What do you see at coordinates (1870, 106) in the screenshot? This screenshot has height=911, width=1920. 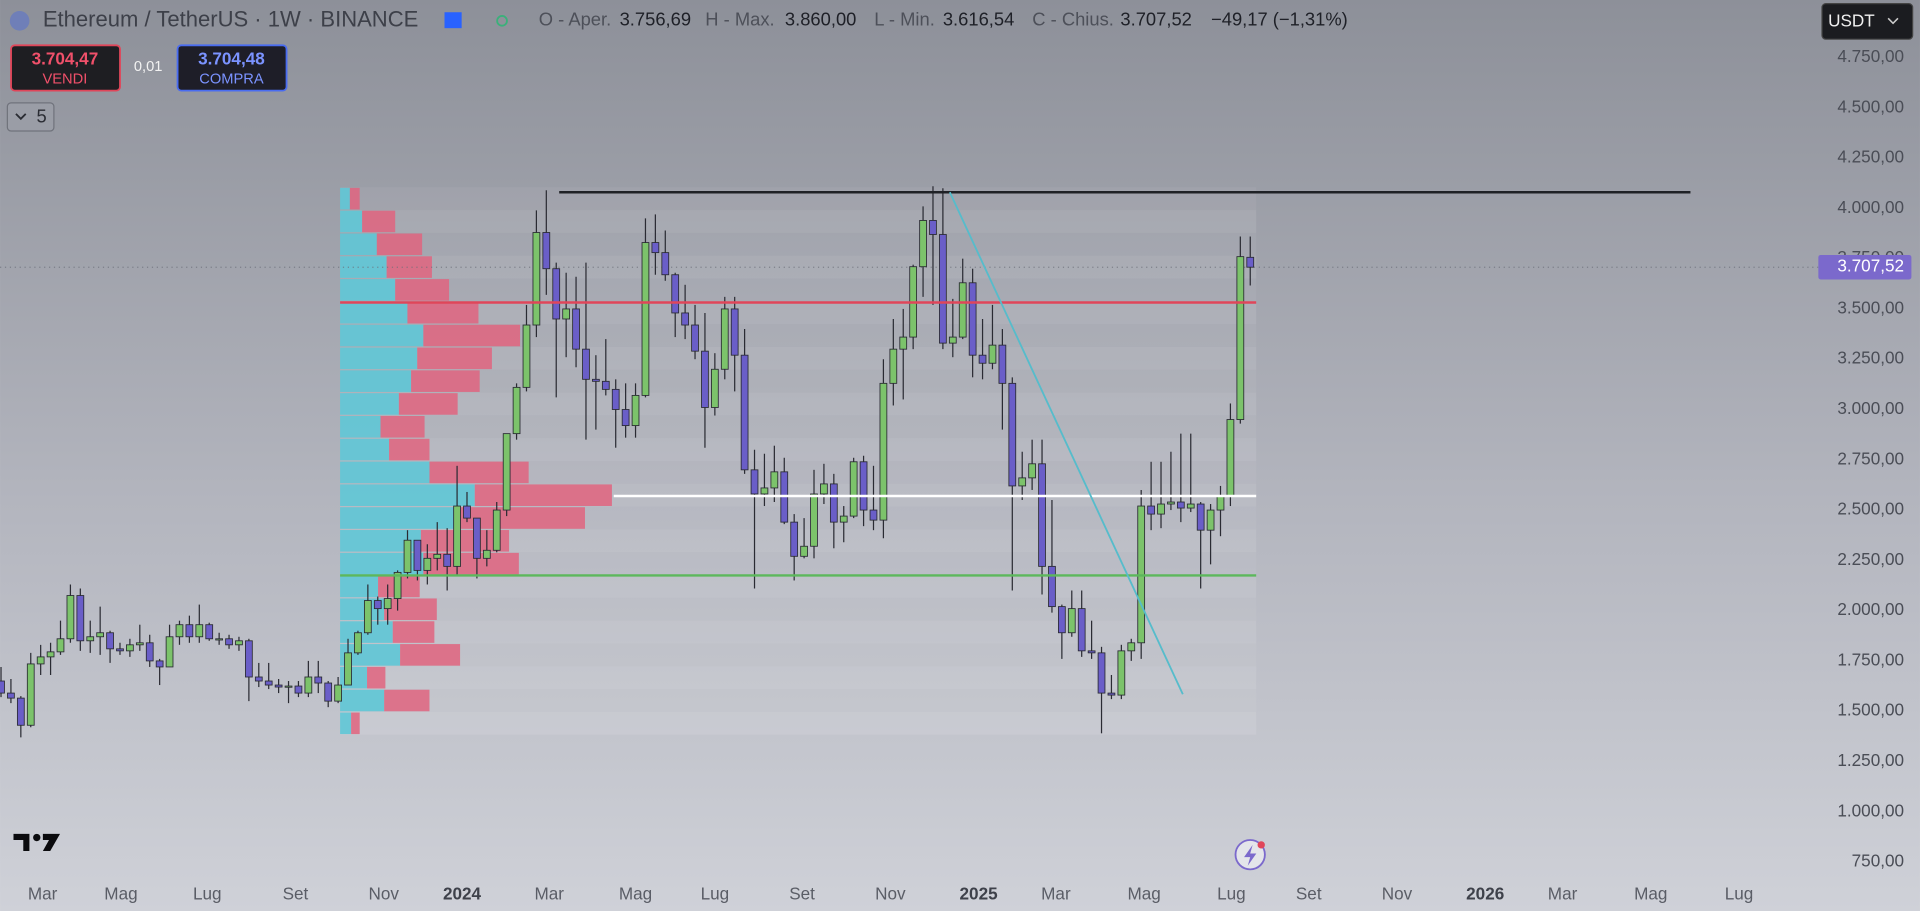 I see `y-tick-label: 4.500,00` at bounding box center [1870, 106].